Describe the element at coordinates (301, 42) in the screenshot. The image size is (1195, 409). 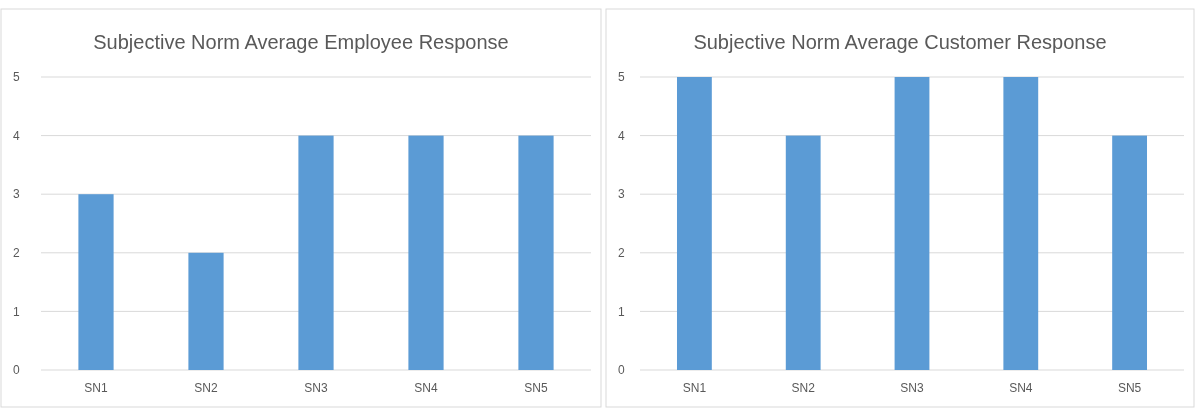
I see `chart-title: Subjective Norm Average Employee Response` at that location.